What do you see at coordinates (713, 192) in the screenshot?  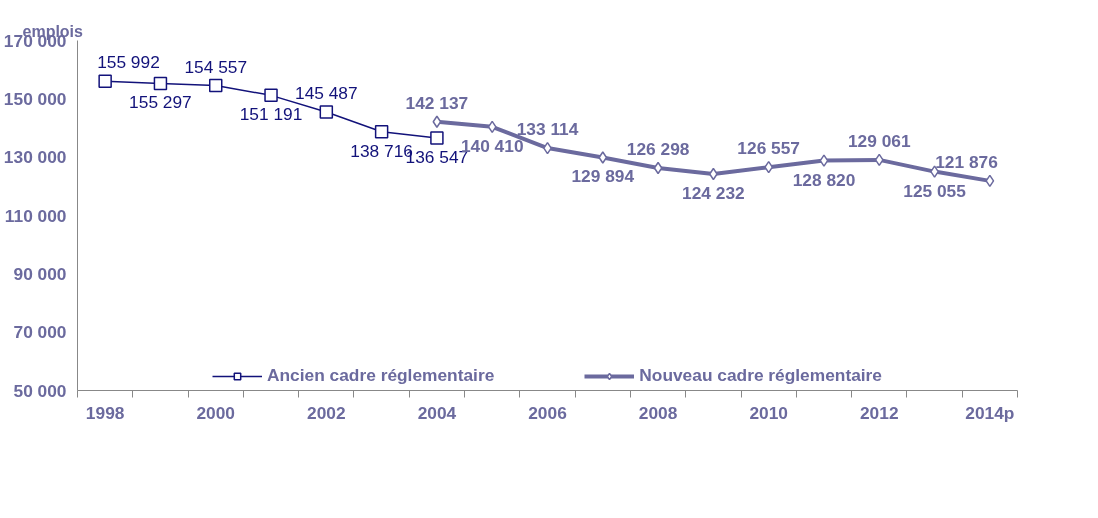 I see `data-label: 124 232` at bounding box center [713, 192].